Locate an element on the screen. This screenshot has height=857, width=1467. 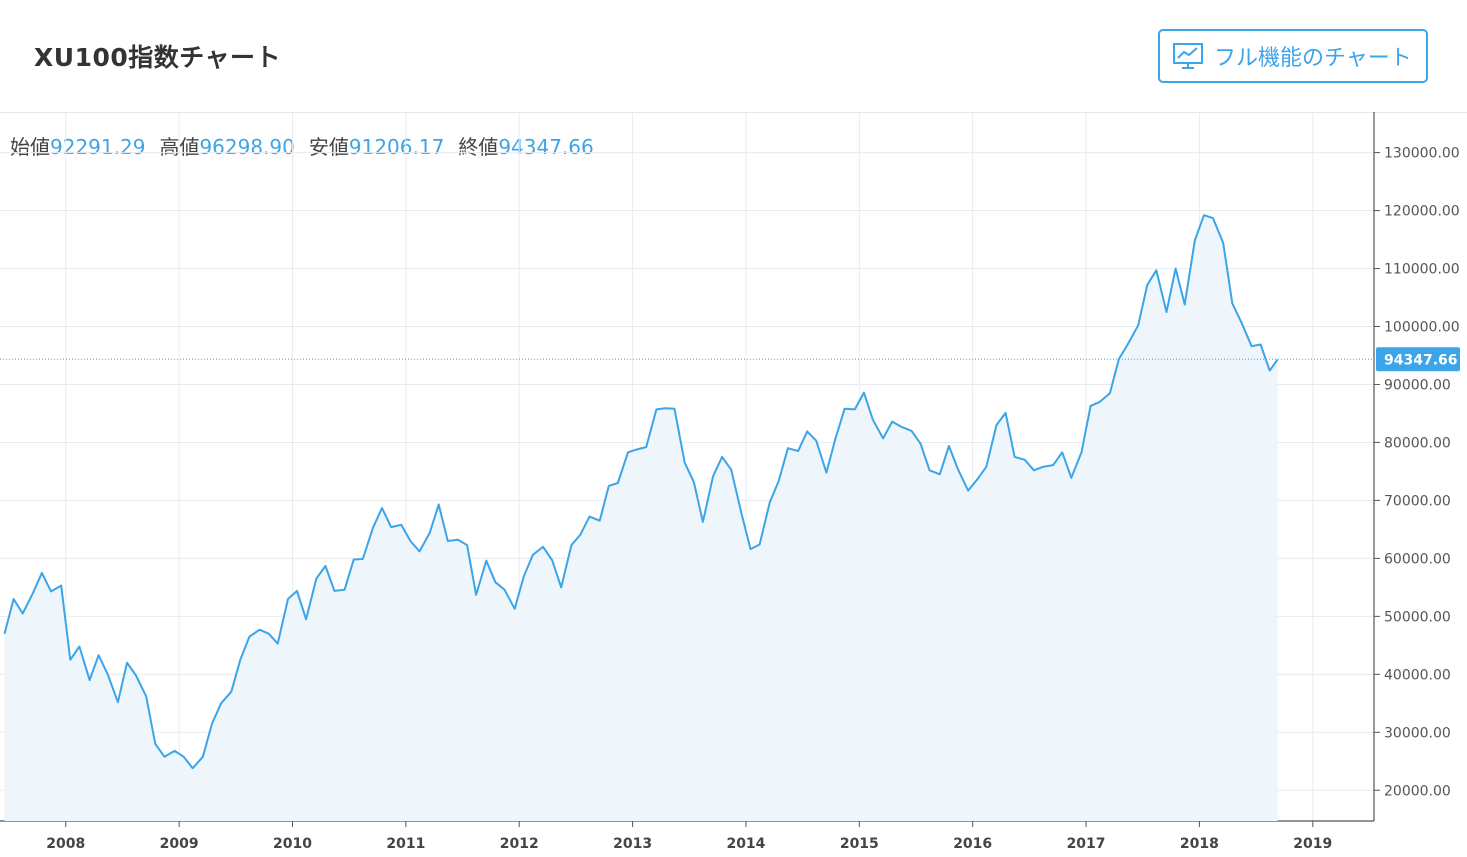
full-chart-button: フル機能のチャート is located at coordinates (1293, 56).